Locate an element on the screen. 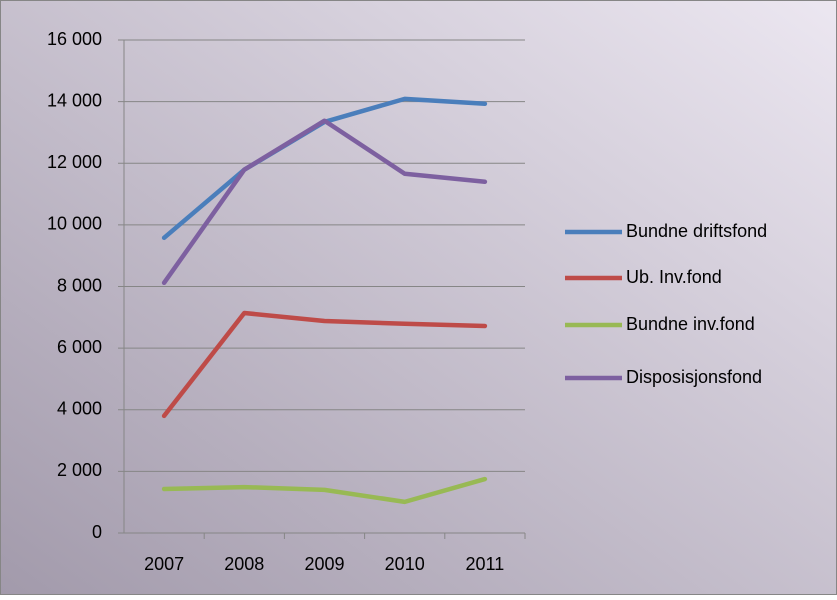 This screenshot has width=837, height=600. legend-label: Ub. Inv.fond is located at coordinates (674, 277).